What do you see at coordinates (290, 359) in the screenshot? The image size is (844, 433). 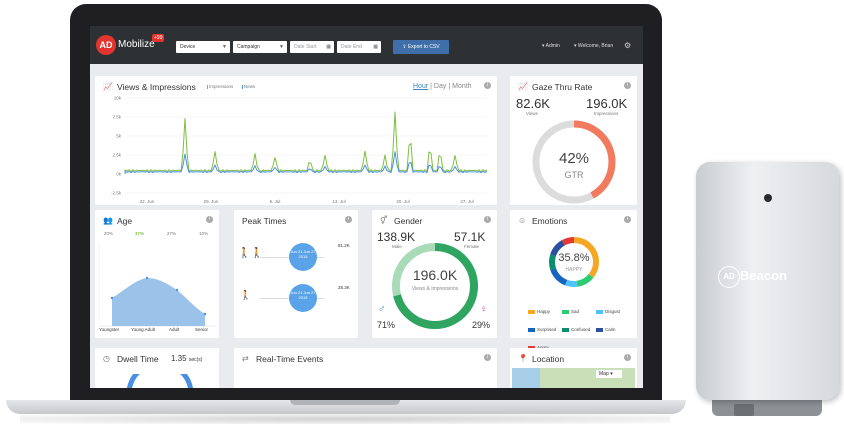 I see `card-title: Real-Time Events` at bounding box center [290, 359].